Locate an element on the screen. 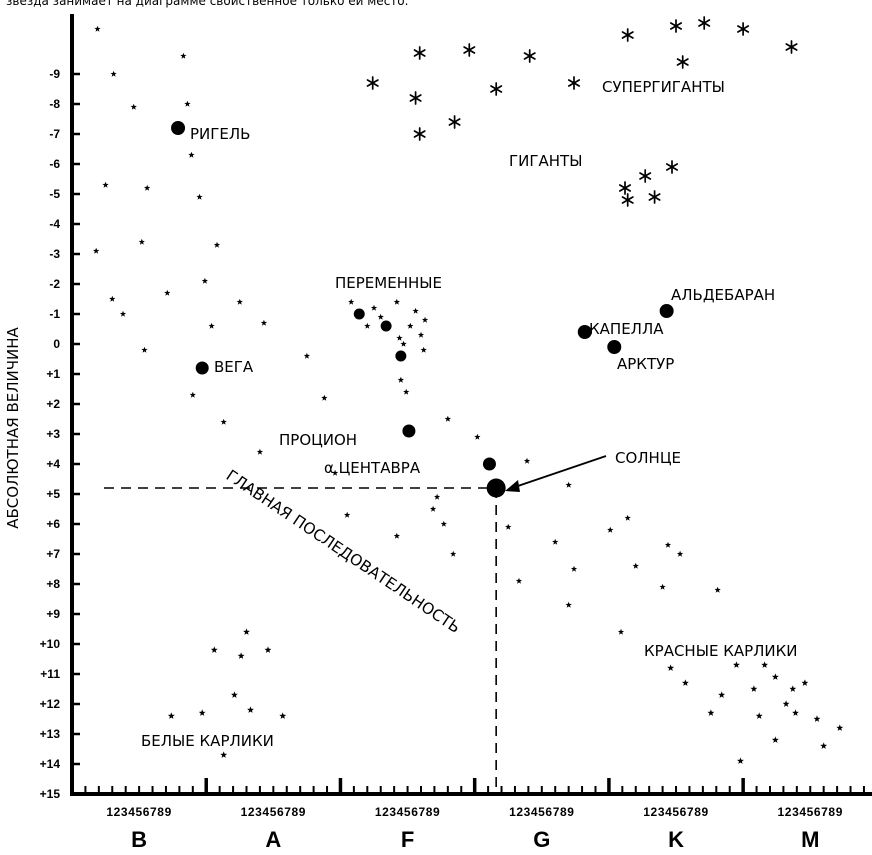 The image size is (872, 855). sun-arrow-line is located at coordinates (559, 472).